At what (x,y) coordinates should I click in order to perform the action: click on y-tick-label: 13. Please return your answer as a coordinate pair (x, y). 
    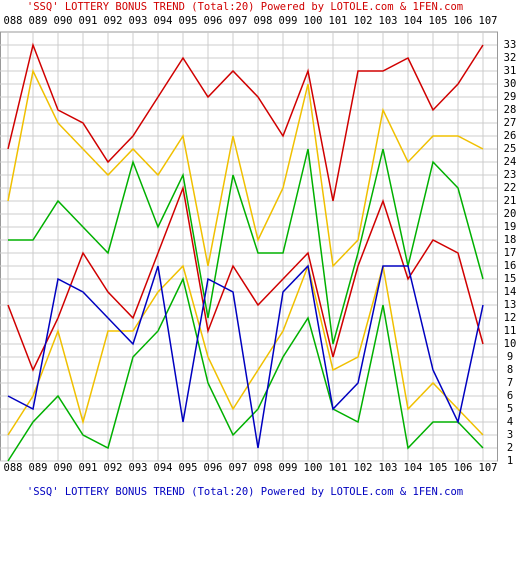
    Looking at the image, I should click on (510, 305).